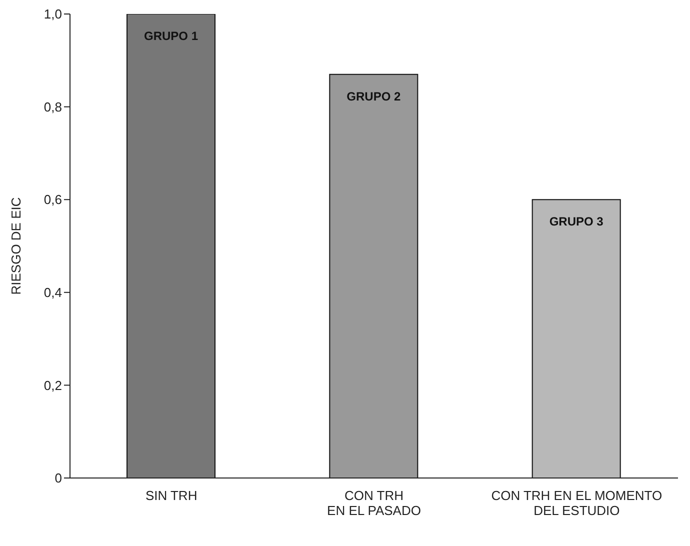 This screenshot has height=546, width=690. Describe the element at coordinates (576, 221) in the screenshot. I see `annotation: GRUPO 3` at that location.